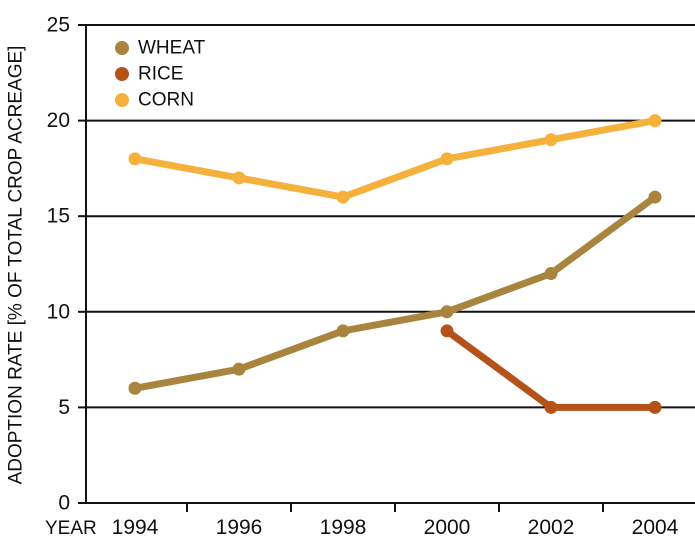 The width and height of the screenshot is (695, 545). I want to click on y-tick-label: 0, so click(64, 503).